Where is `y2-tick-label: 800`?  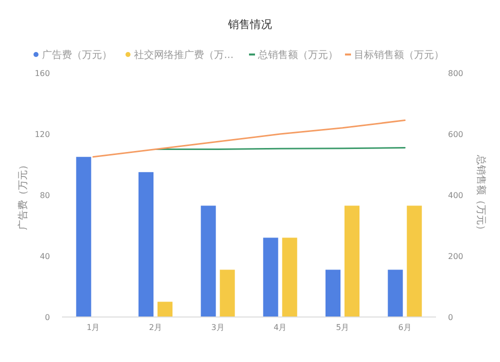 y2-tick-label: 800 is located at coordinates (456, 73).